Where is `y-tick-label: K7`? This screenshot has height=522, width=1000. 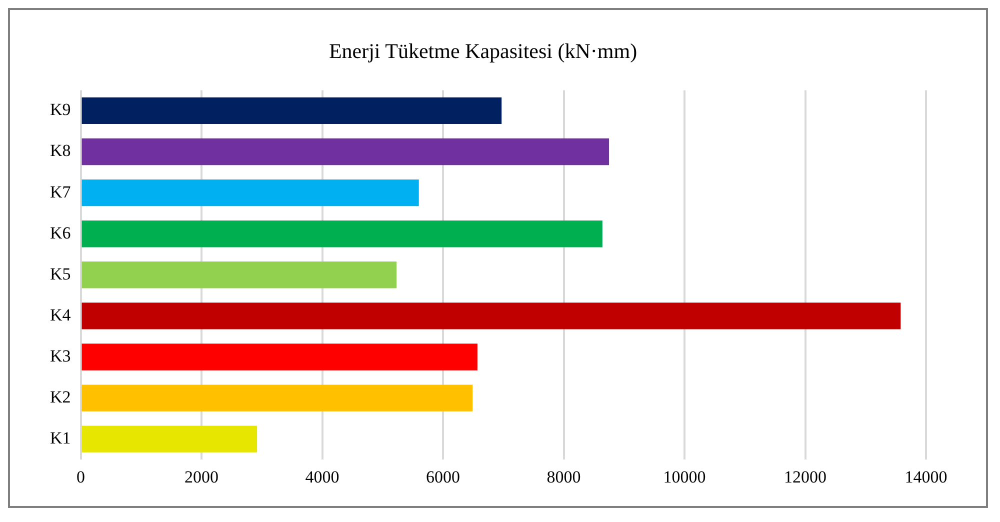
y-tick-label: K7 is located at coordinates (61, 192).